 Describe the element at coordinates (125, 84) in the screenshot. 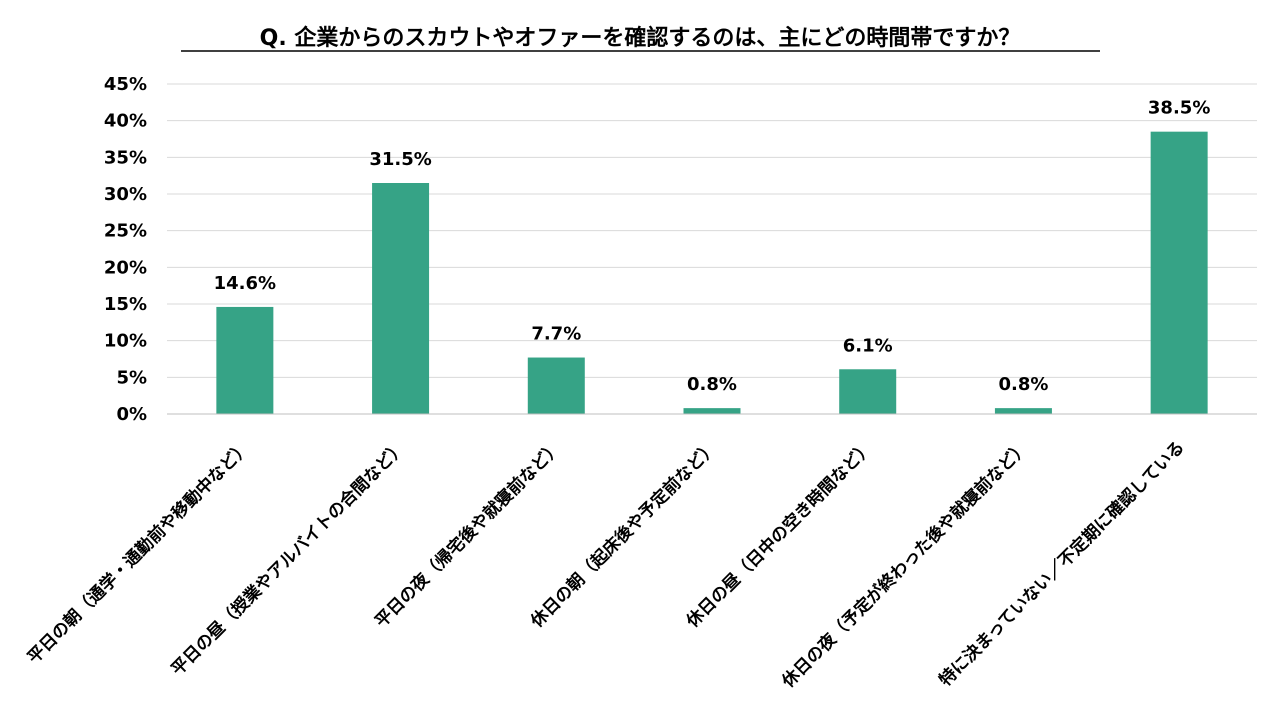

I see `y-tick-label: 45%` at that location.